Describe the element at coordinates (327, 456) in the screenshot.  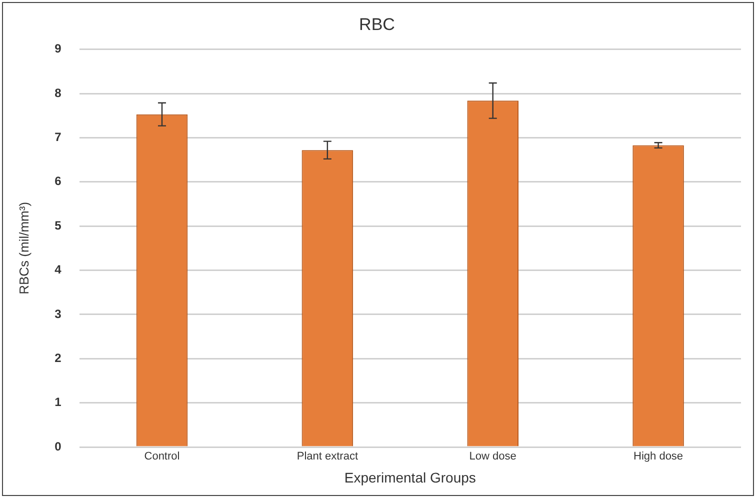
I see `x-tick-label: Plant extract` at that location.